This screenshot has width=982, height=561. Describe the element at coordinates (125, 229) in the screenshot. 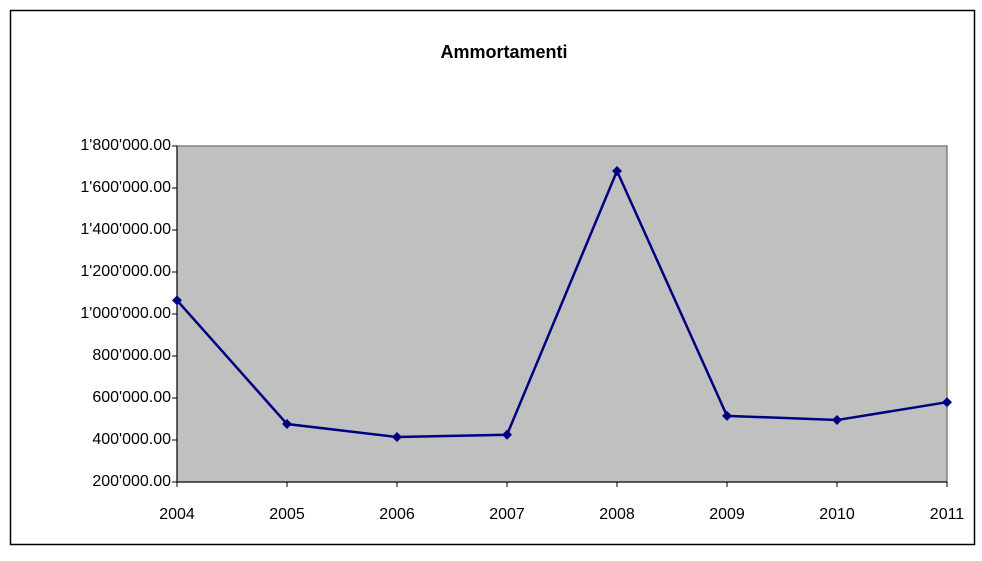

I see `y-tick-label: 1'400'000.00` at that location.